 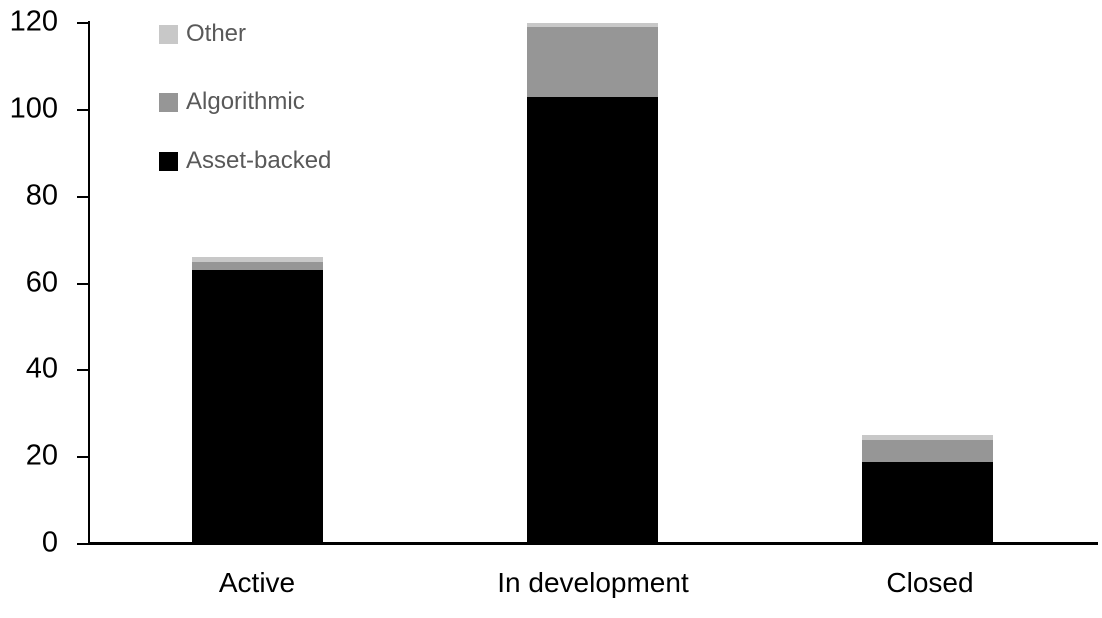 I want to click on legend-item: Algorithmic, so click(x=232, y=102).